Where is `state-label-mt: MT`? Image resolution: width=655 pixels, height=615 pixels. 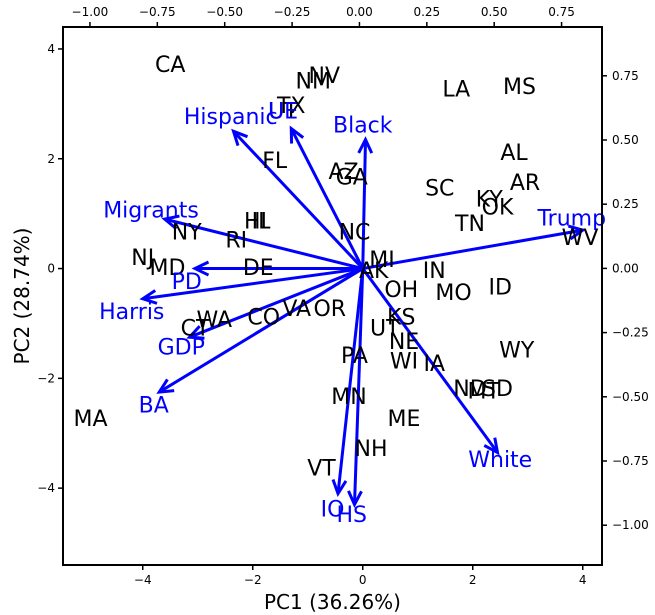
state-label-mt: MT is located at coordinates (484, 392).